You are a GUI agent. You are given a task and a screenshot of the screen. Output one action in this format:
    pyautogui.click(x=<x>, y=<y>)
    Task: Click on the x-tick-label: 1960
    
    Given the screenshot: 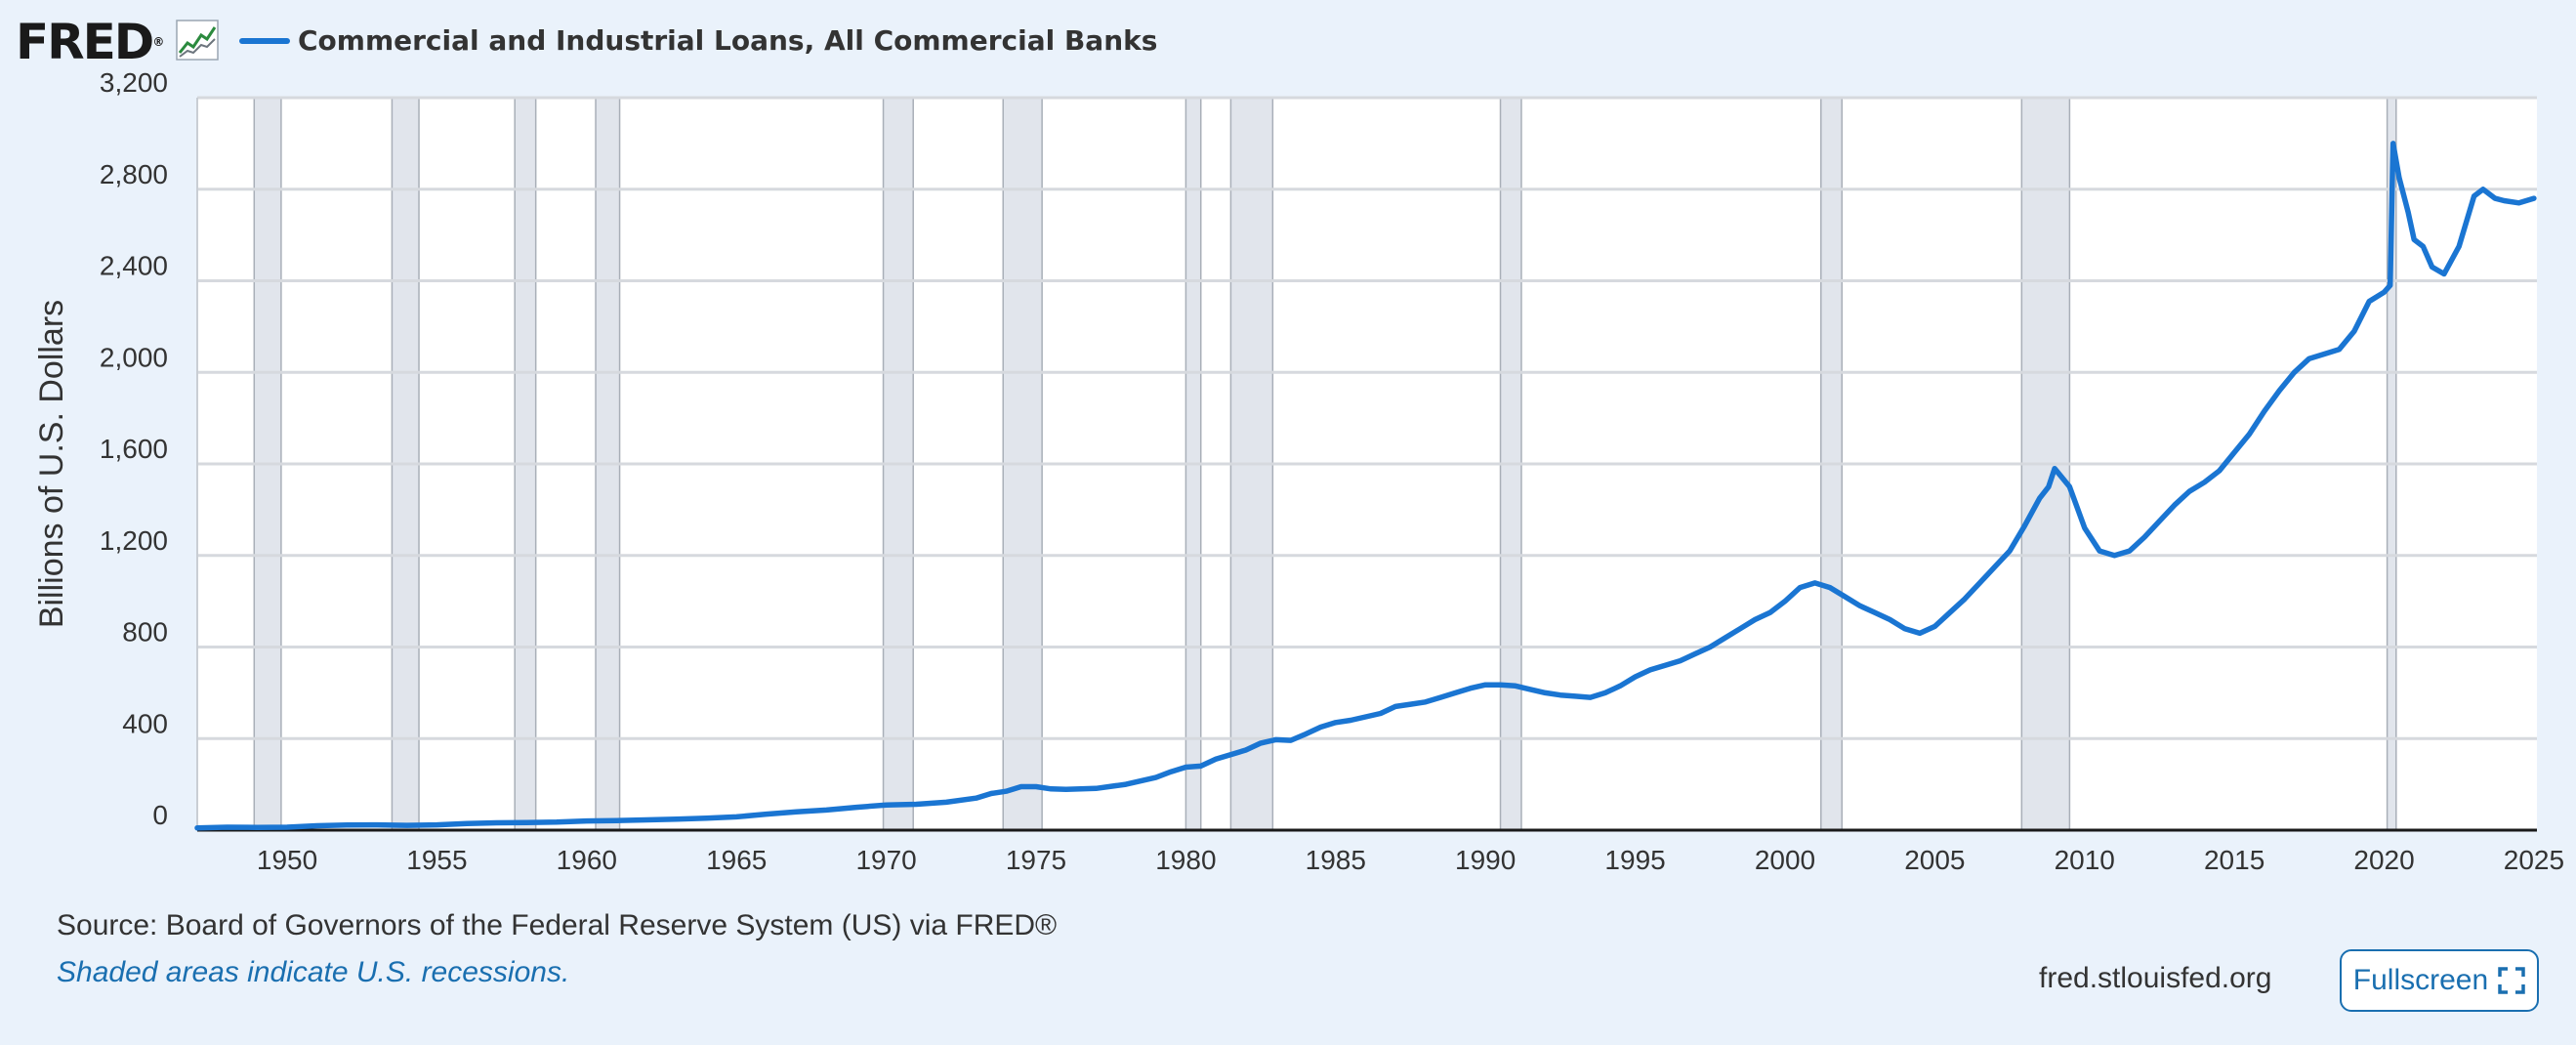 What is the action you would take?
    pyautogui.click(x=587, y=860)
    